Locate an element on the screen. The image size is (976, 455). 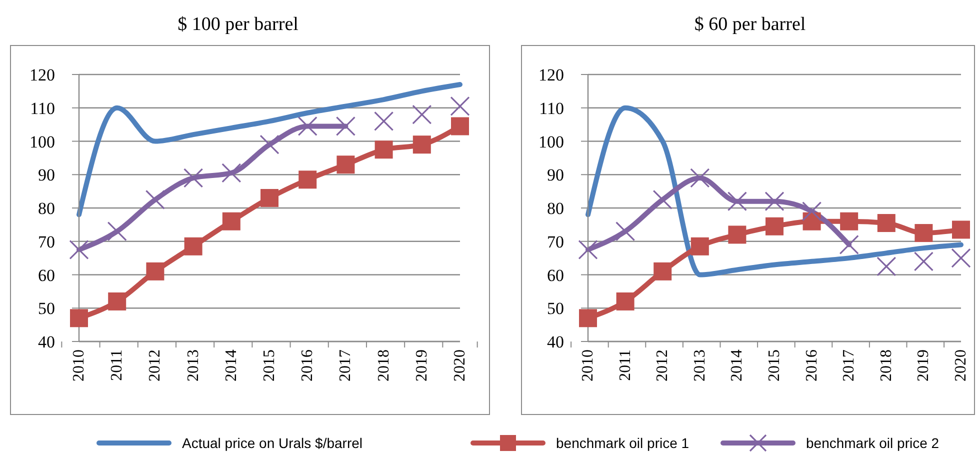
chart-title: $ 60 per barrel is located at coordinates (750, 25).